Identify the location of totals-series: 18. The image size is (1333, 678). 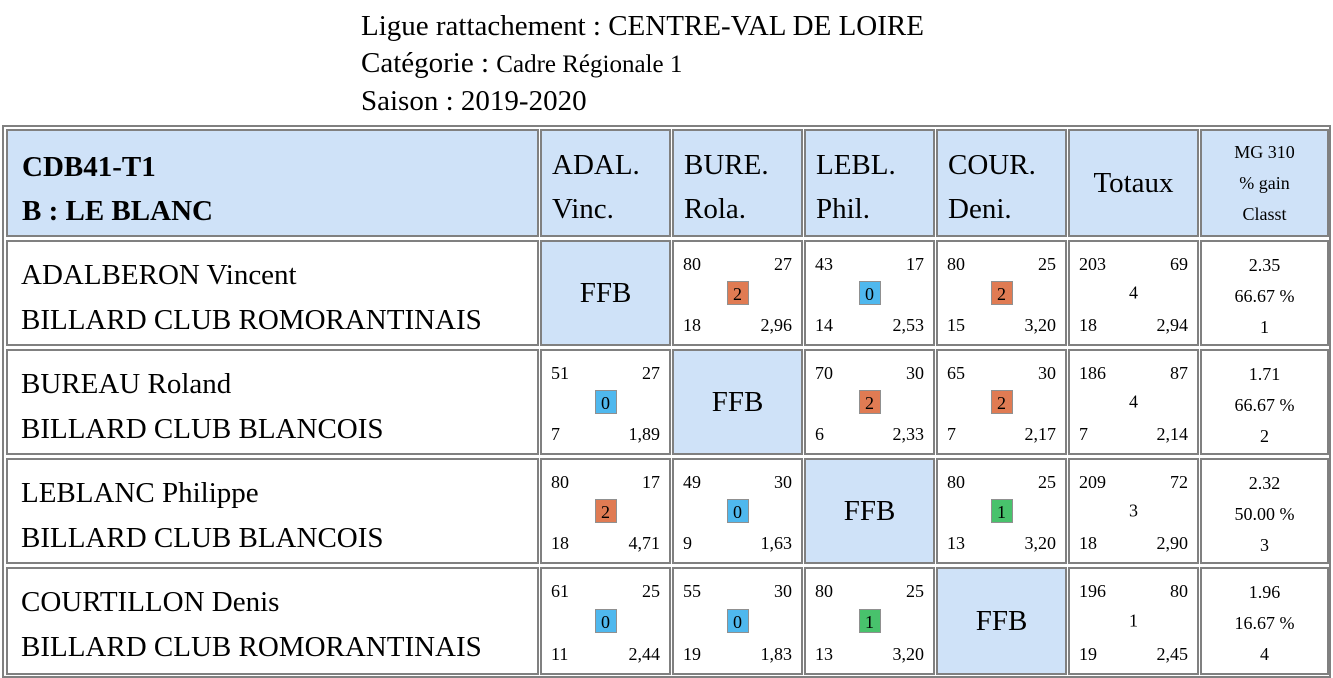
(1088, 325).